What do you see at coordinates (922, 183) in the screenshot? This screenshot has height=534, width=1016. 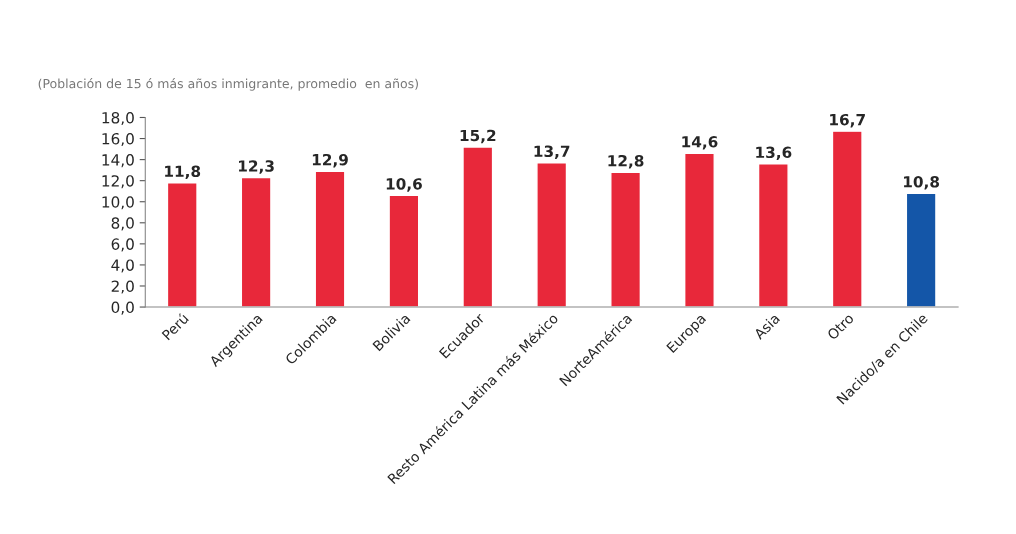 I see `data-label: 10,8` at bounding box center [922, 183].